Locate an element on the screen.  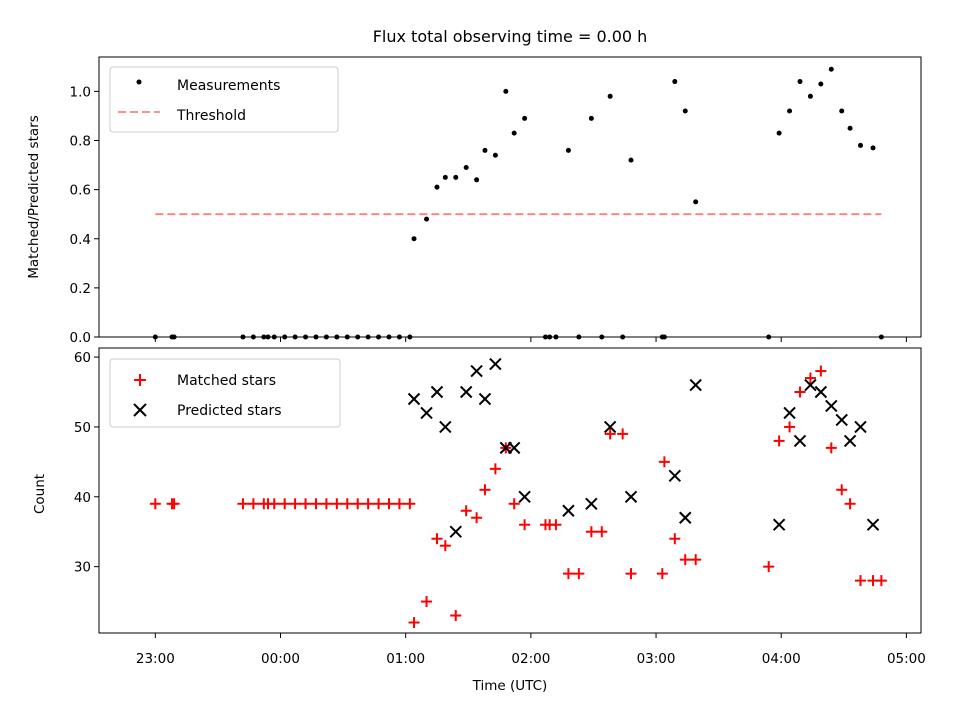
bottom-legend-box is located at coordinates (225, 393).